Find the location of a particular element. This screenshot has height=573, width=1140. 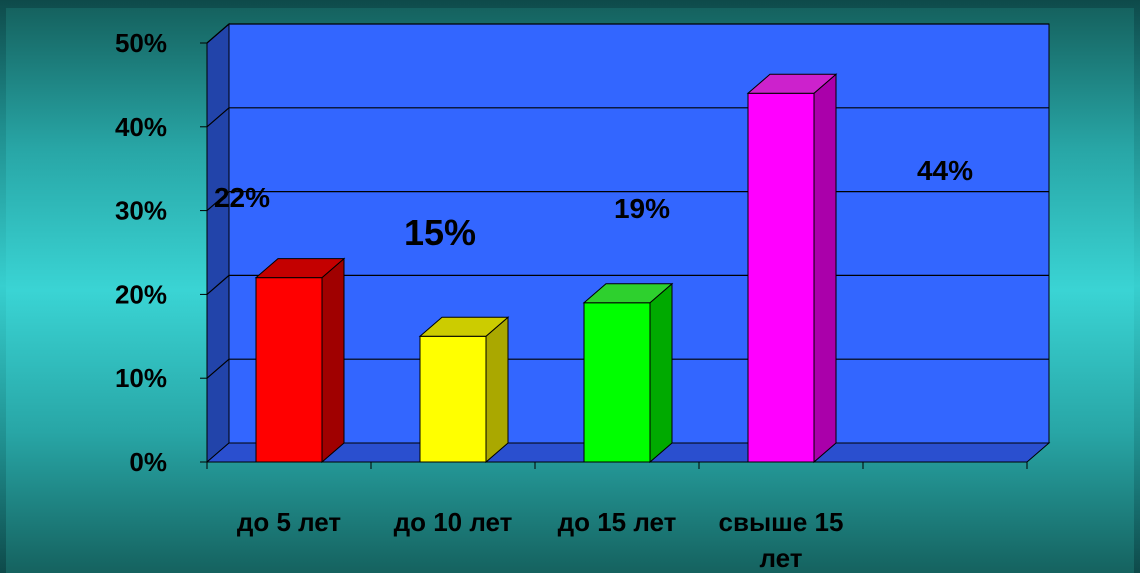

x-tick-label: до 10 лет is located at coordinates (453, 522).